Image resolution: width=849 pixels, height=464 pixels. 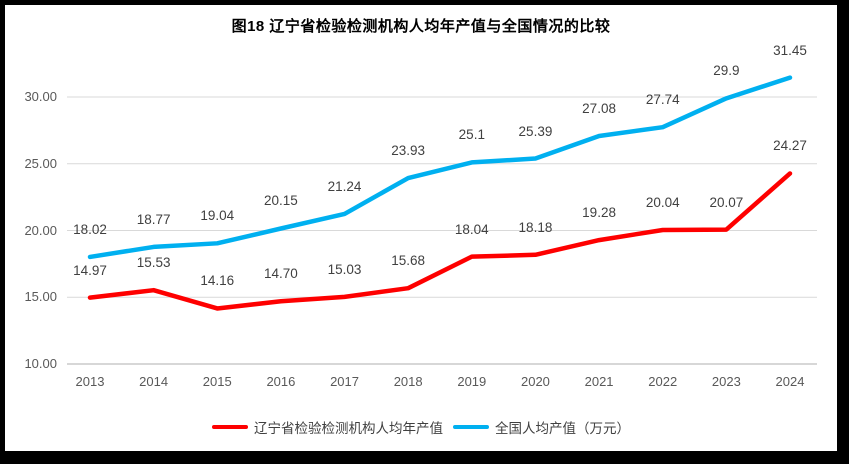 What do you see at coordinates (90, 381) in the screenshot?
I see `x-tick-label: 2013` at bounding box center [90, 381].